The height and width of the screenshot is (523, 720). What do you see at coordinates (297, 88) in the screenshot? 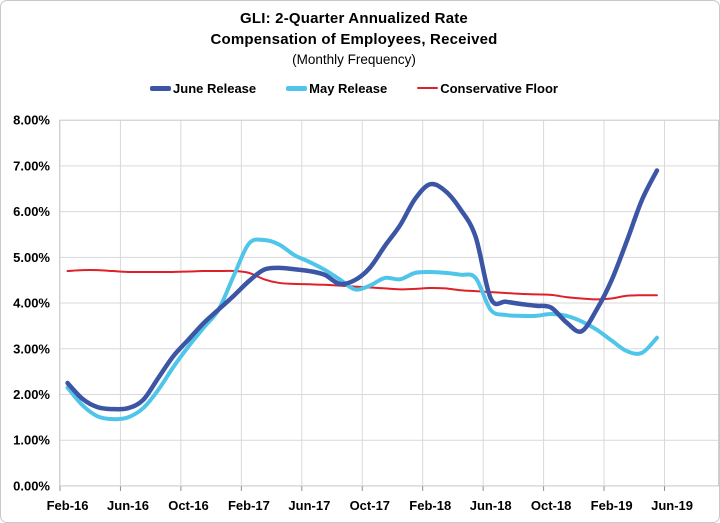
I see `legend-swatch-may-release` at bounding box center [297, 88].